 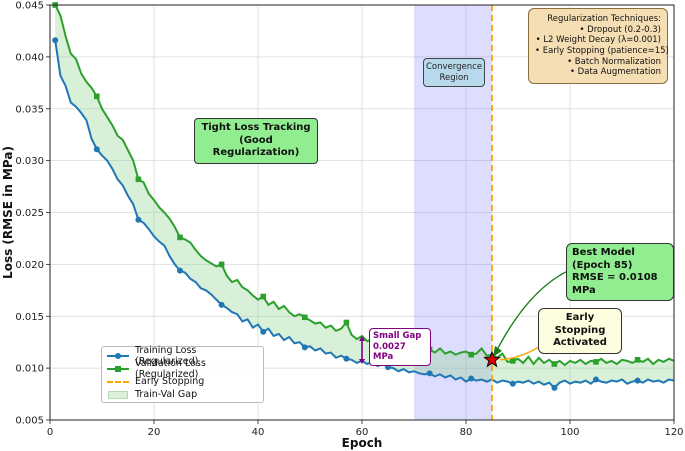 I want to click on y-tick-label: 0.015, so click(x=29, y=317).